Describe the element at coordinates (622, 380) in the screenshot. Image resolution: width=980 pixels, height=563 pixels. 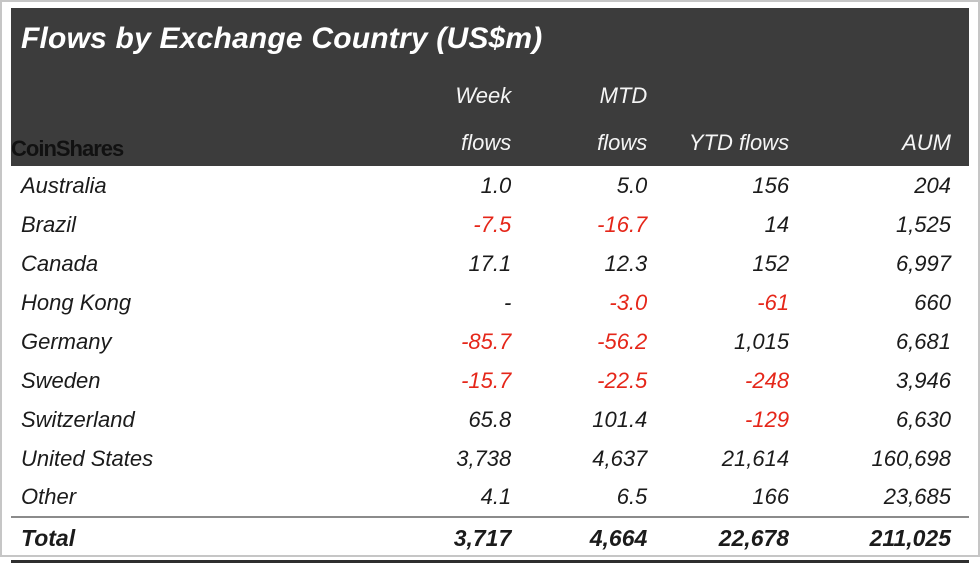
I see `value-cell: -22.5` at that location.